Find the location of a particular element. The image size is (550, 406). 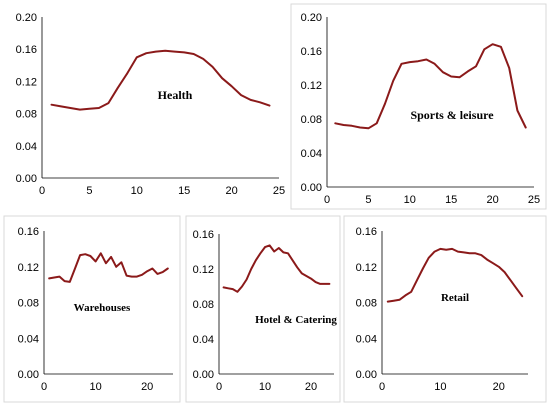

retail-y-tick-label: 0.04 is located at coordinates (366, 339).